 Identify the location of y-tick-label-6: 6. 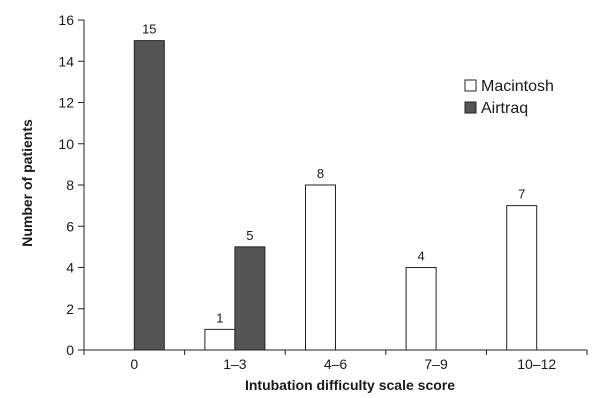
(70, 226).